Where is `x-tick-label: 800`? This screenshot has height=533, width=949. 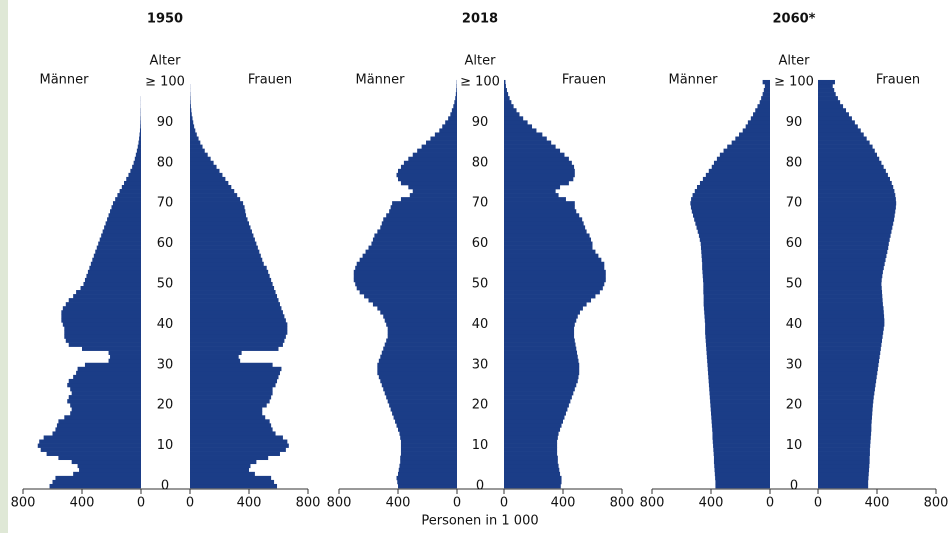 x-tick-label: 800 is located at coordinates (652, 503).